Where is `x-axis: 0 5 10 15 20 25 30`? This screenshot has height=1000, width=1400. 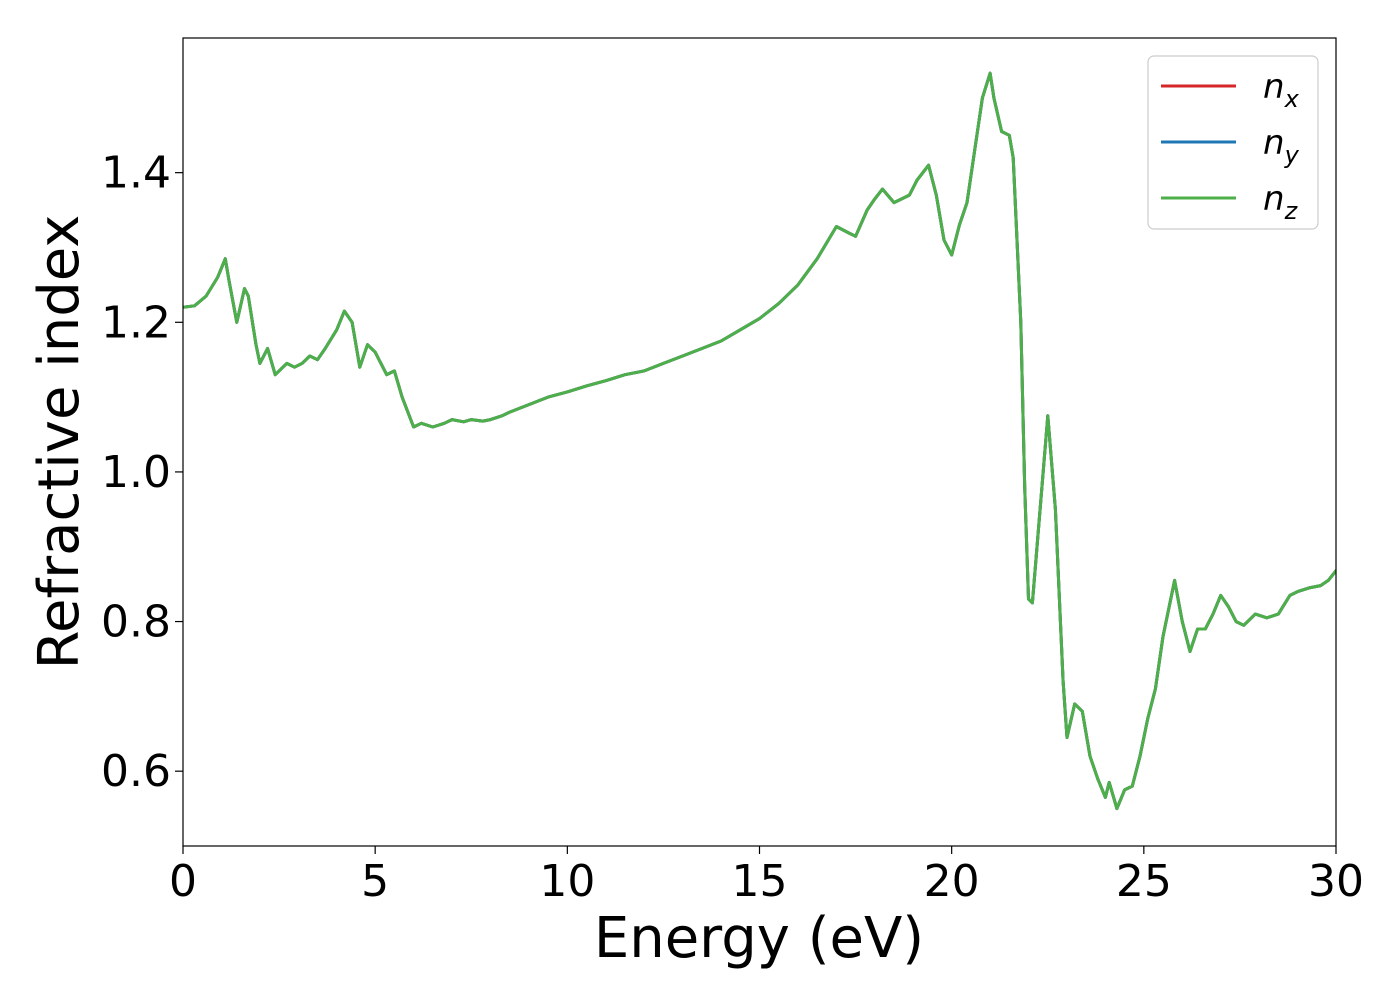 x-axis: 0 5 10 15 20 25 30 is located at coordinates (766, 876).